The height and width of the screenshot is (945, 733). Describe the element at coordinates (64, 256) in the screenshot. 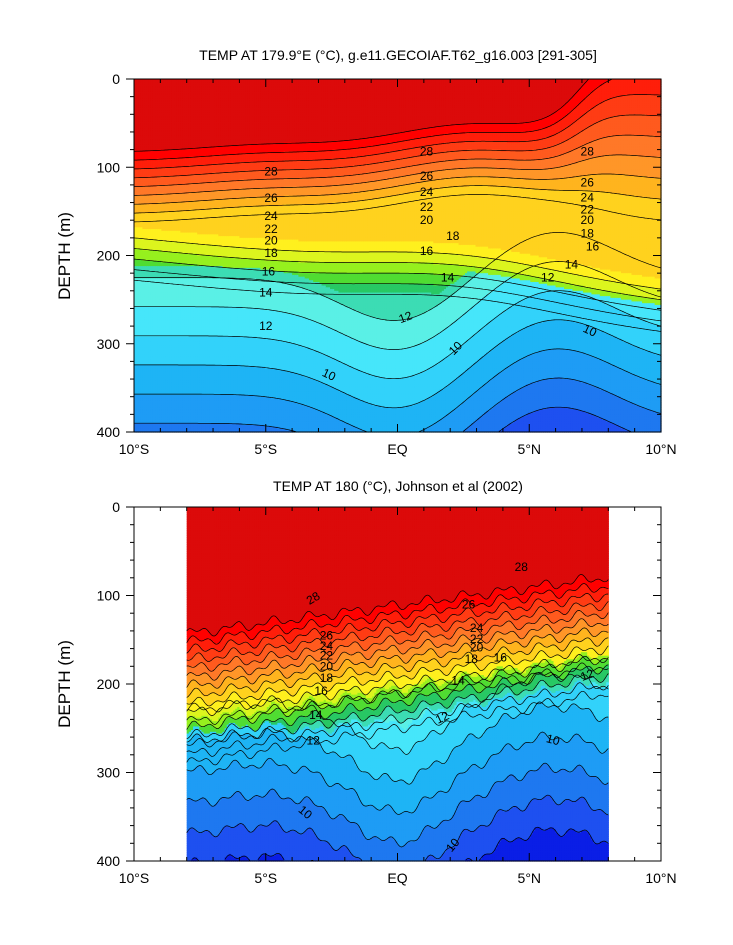

I see `y-axis-label: DEPTH (m)` at that location.